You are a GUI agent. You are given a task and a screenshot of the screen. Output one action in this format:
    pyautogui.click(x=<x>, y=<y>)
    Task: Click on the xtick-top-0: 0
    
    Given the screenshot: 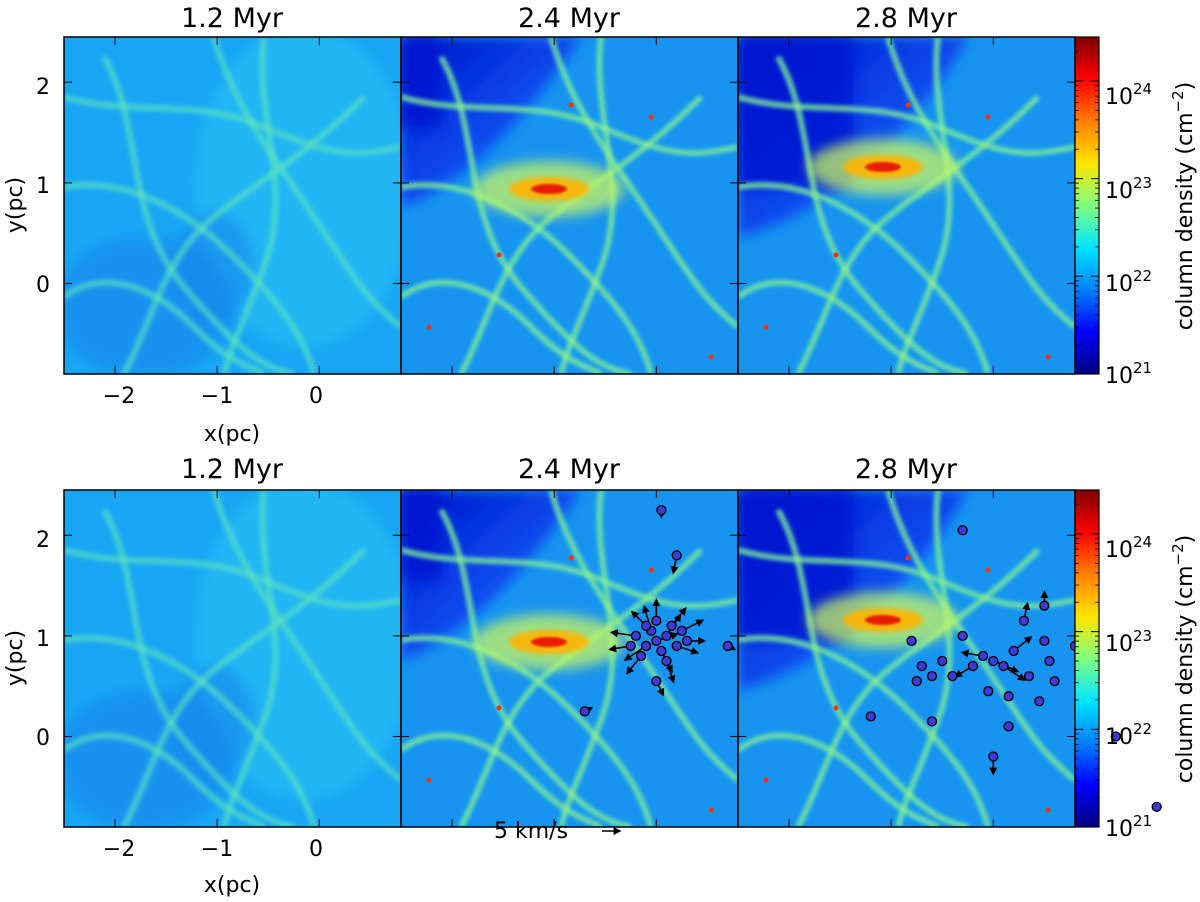 What is the action you would take?
    pyautogui.click(x=316, y=396)
    